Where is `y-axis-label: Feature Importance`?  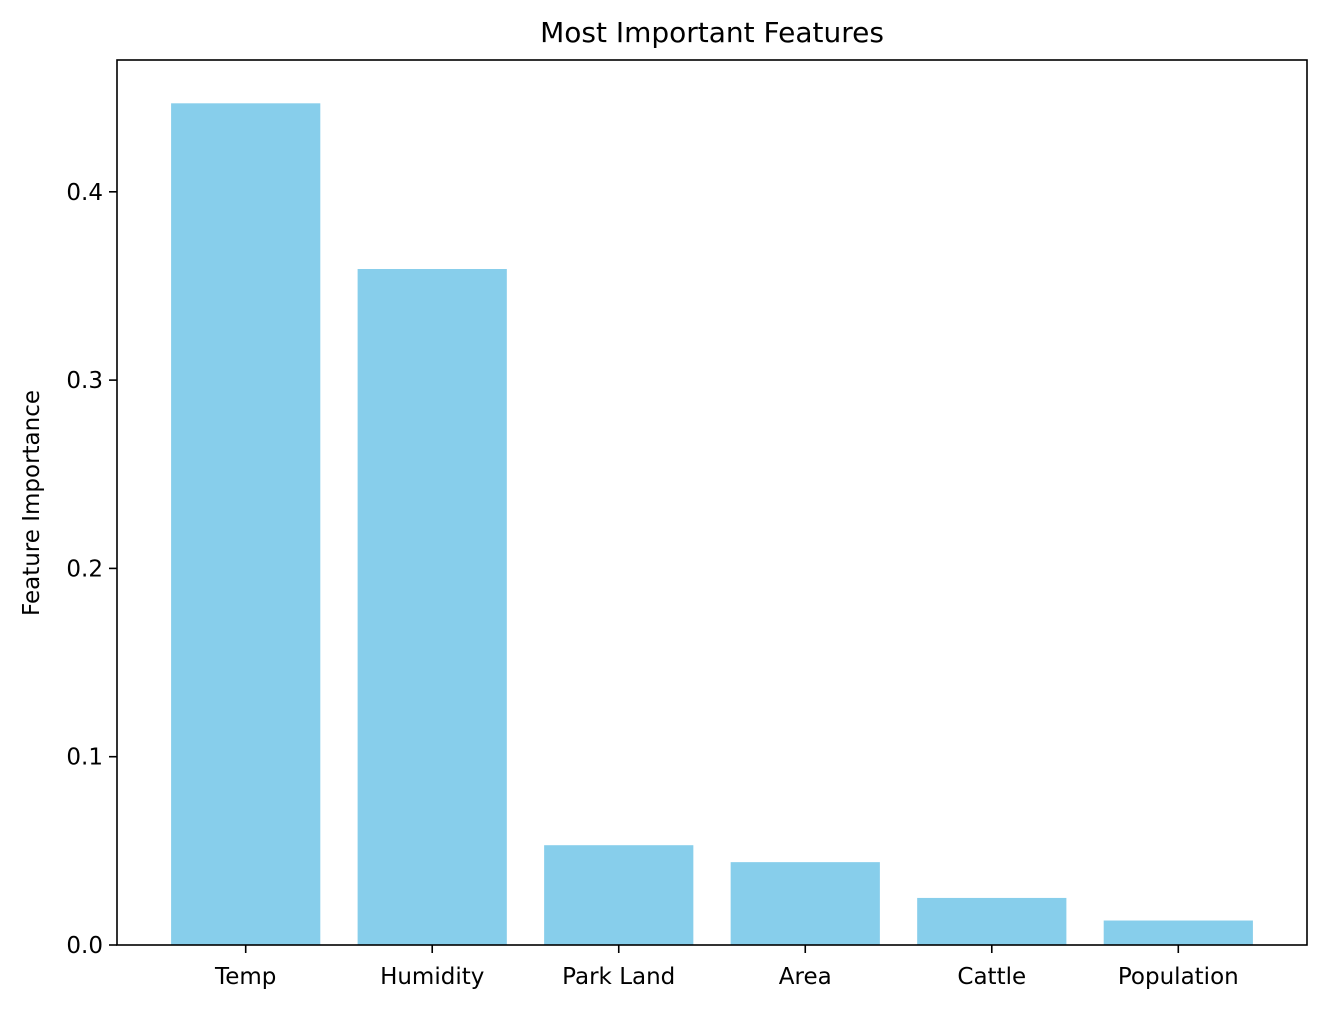
y-axis-label: Feature Importance is located at coordinates (32, 503).